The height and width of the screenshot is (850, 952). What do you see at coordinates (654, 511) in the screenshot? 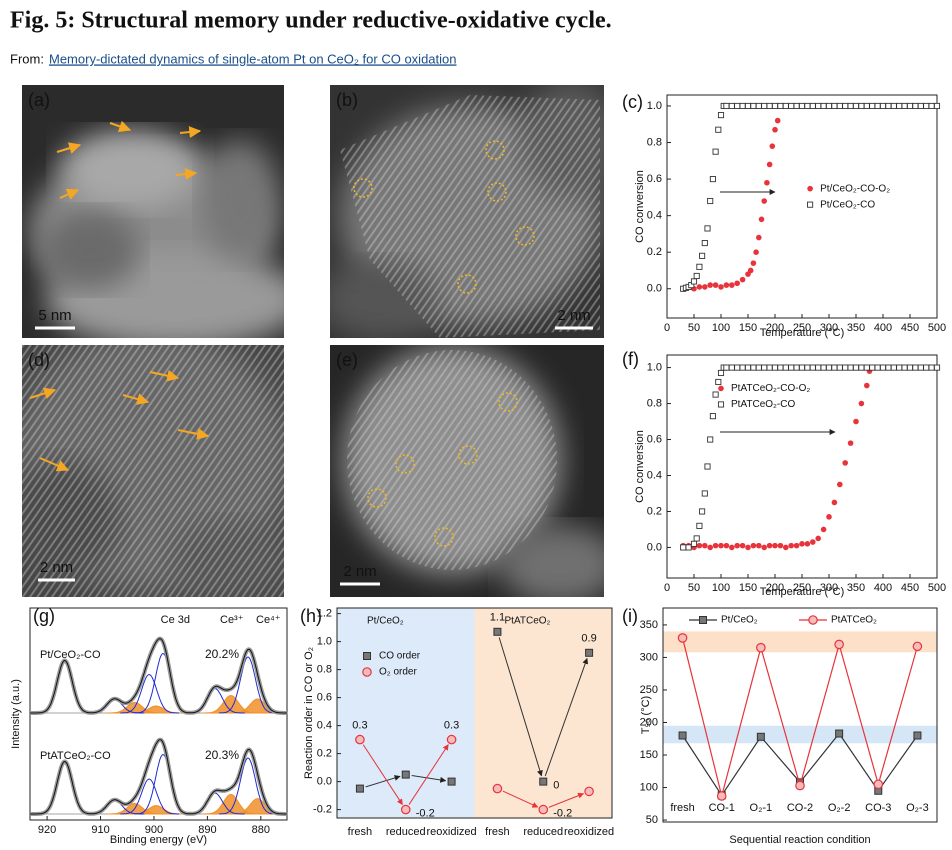
I see `y-tick-label: 0.2` at bounding box center [654, 511].